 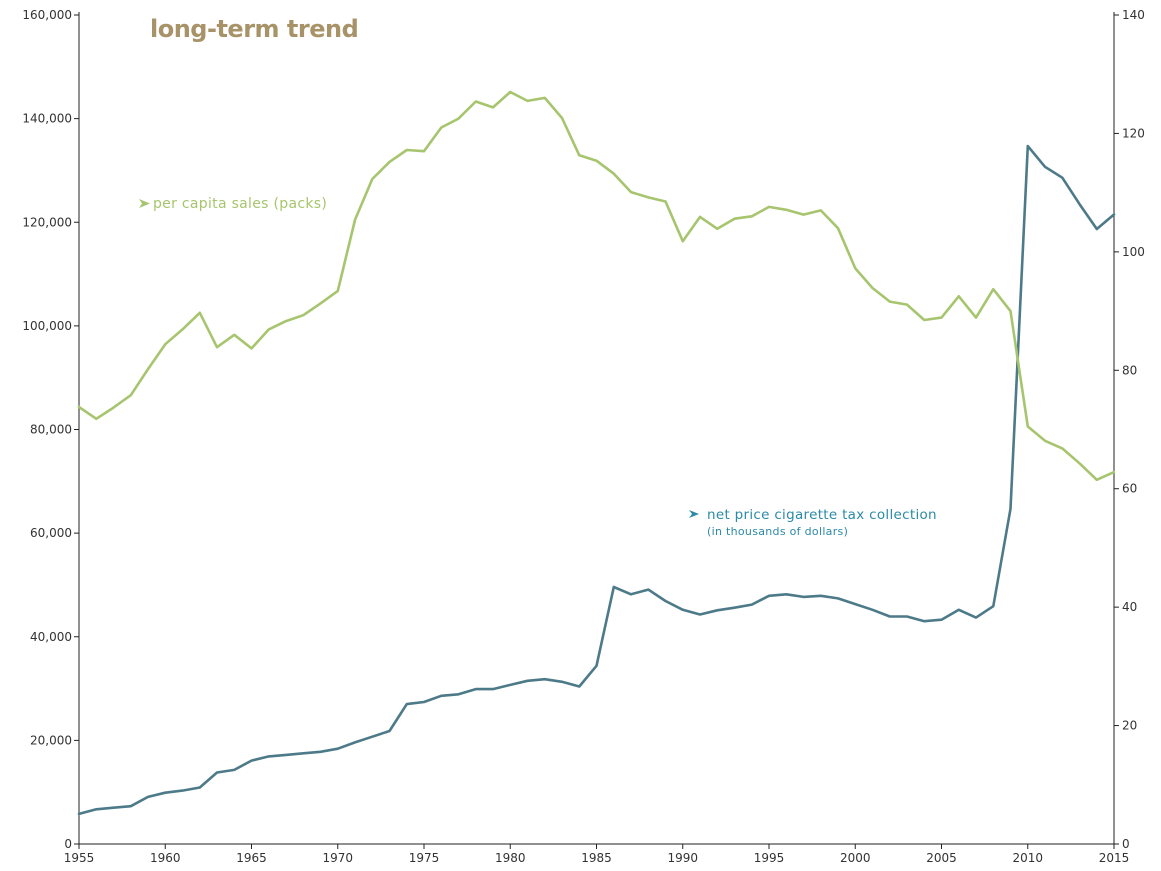 I want to click on x-tick-label: 2005, so click(x=941, y=858).